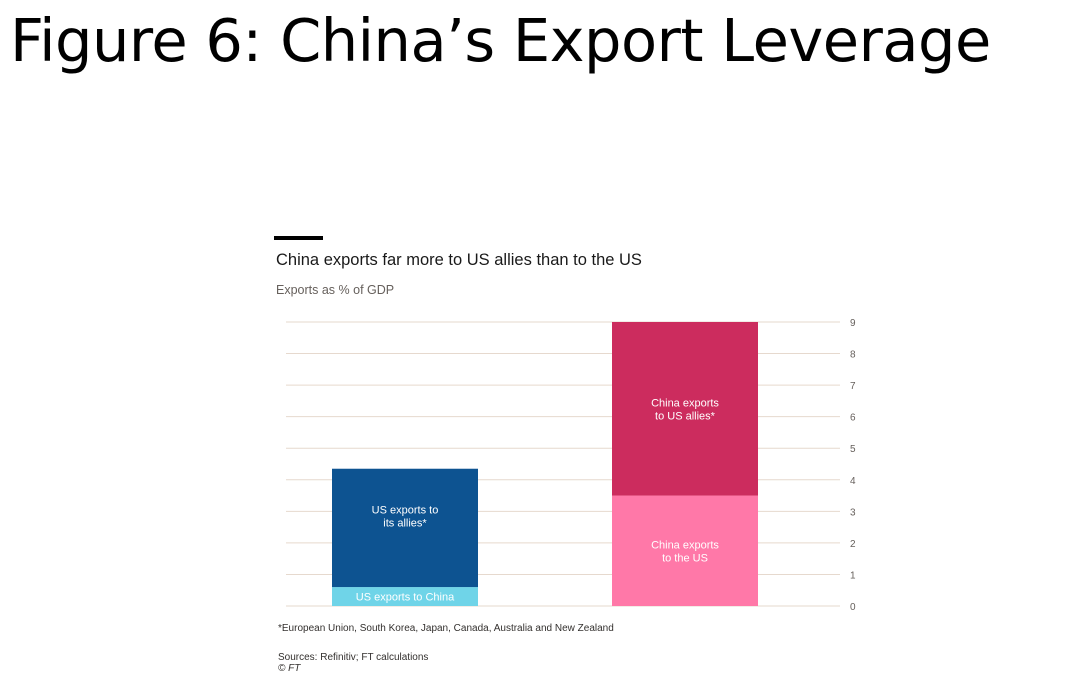 Image resolution: width=1086 pixels, height=683 pixels. What do you see at coordinates (853, 386) in the screenshot?
I see `y-tick-label: 7` at bounding box center [853, 386].